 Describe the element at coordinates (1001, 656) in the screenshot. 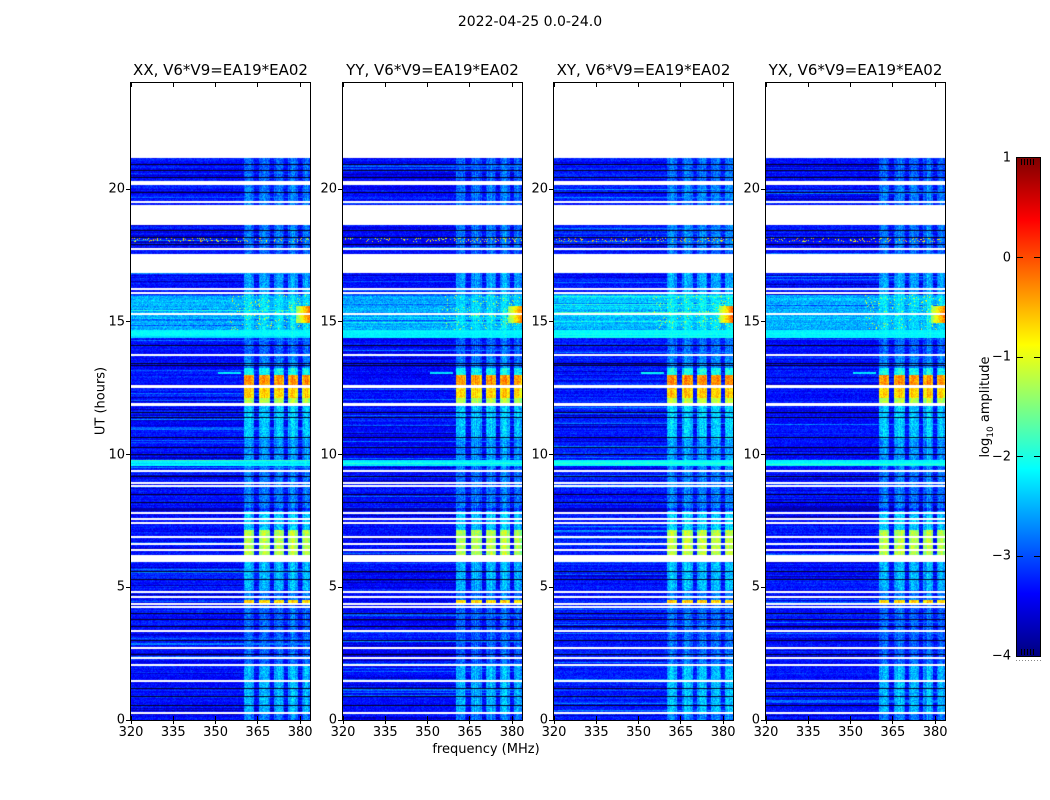

I see `colorbar-tick-label: −4` at that location.